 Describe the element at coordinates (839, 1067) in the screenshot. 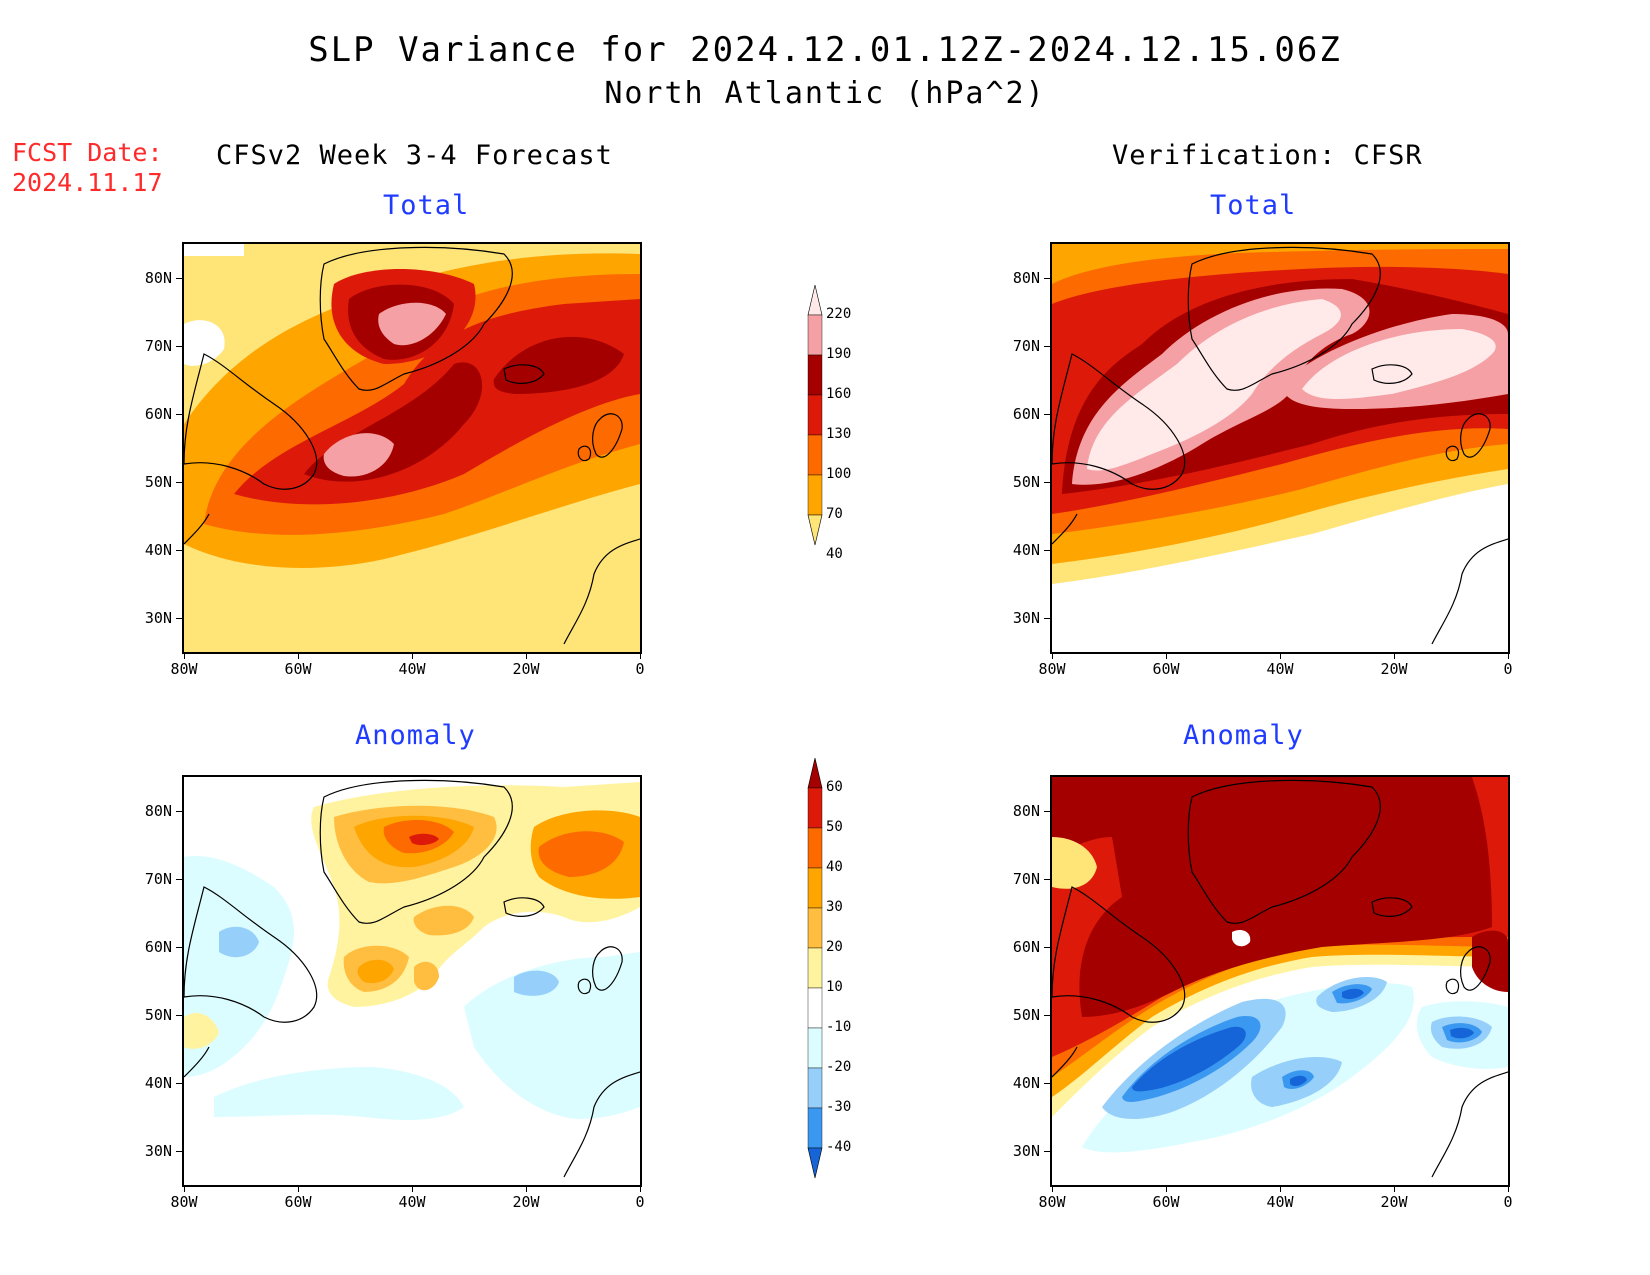

I see `anomaly-colorbar-level-label: -20` at that location.